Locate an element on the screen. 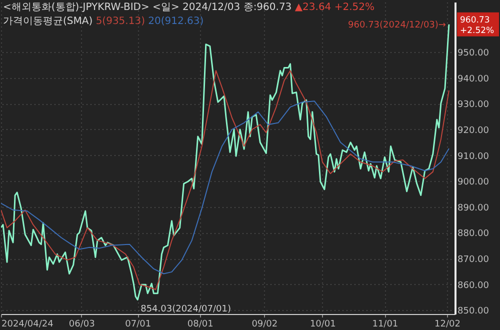  x-tick-label: 11/01 is located at coordinates (385, 325).